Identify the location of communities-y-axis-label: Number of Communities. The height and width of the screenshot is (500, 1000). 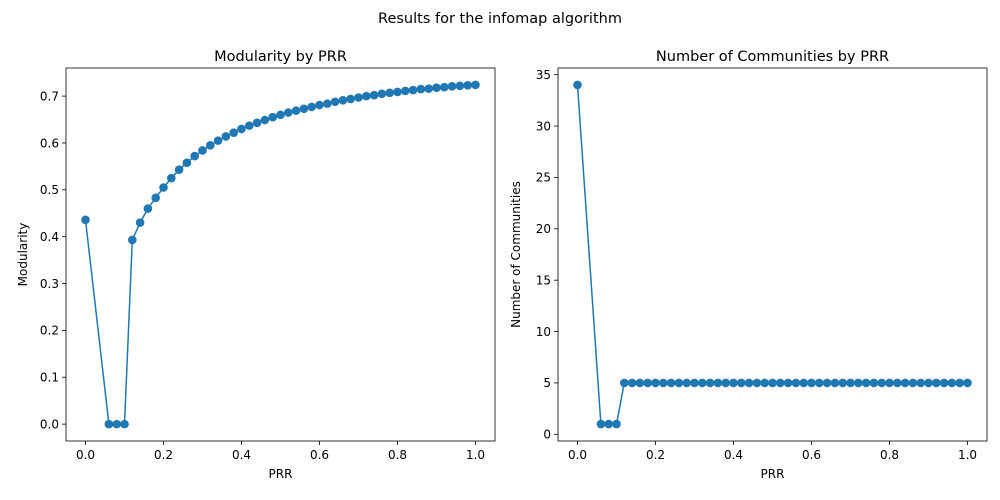
(516, 254).